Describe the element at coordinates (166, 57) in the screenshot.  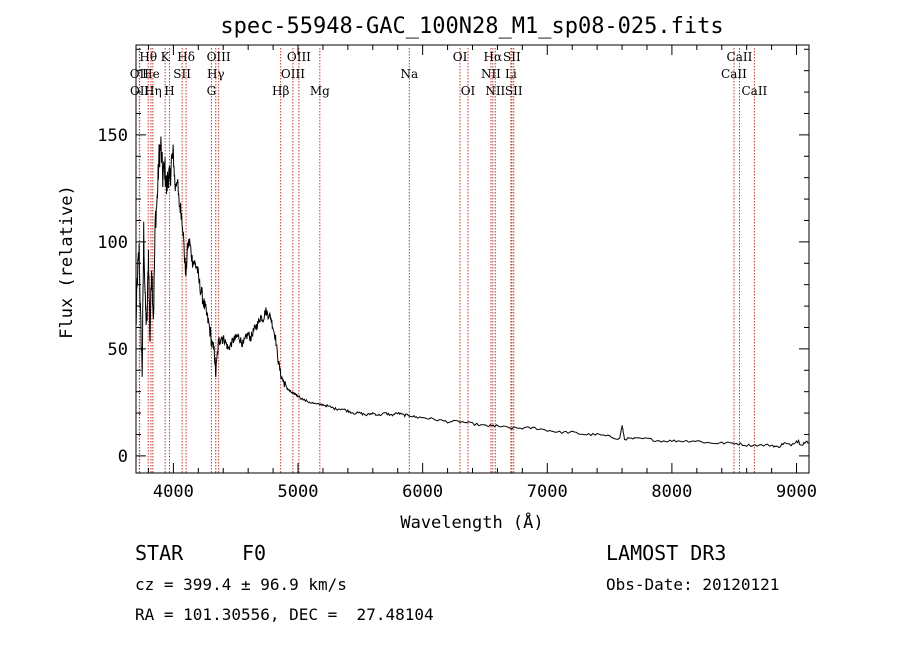
I see `line-marker-label: K` at that location.